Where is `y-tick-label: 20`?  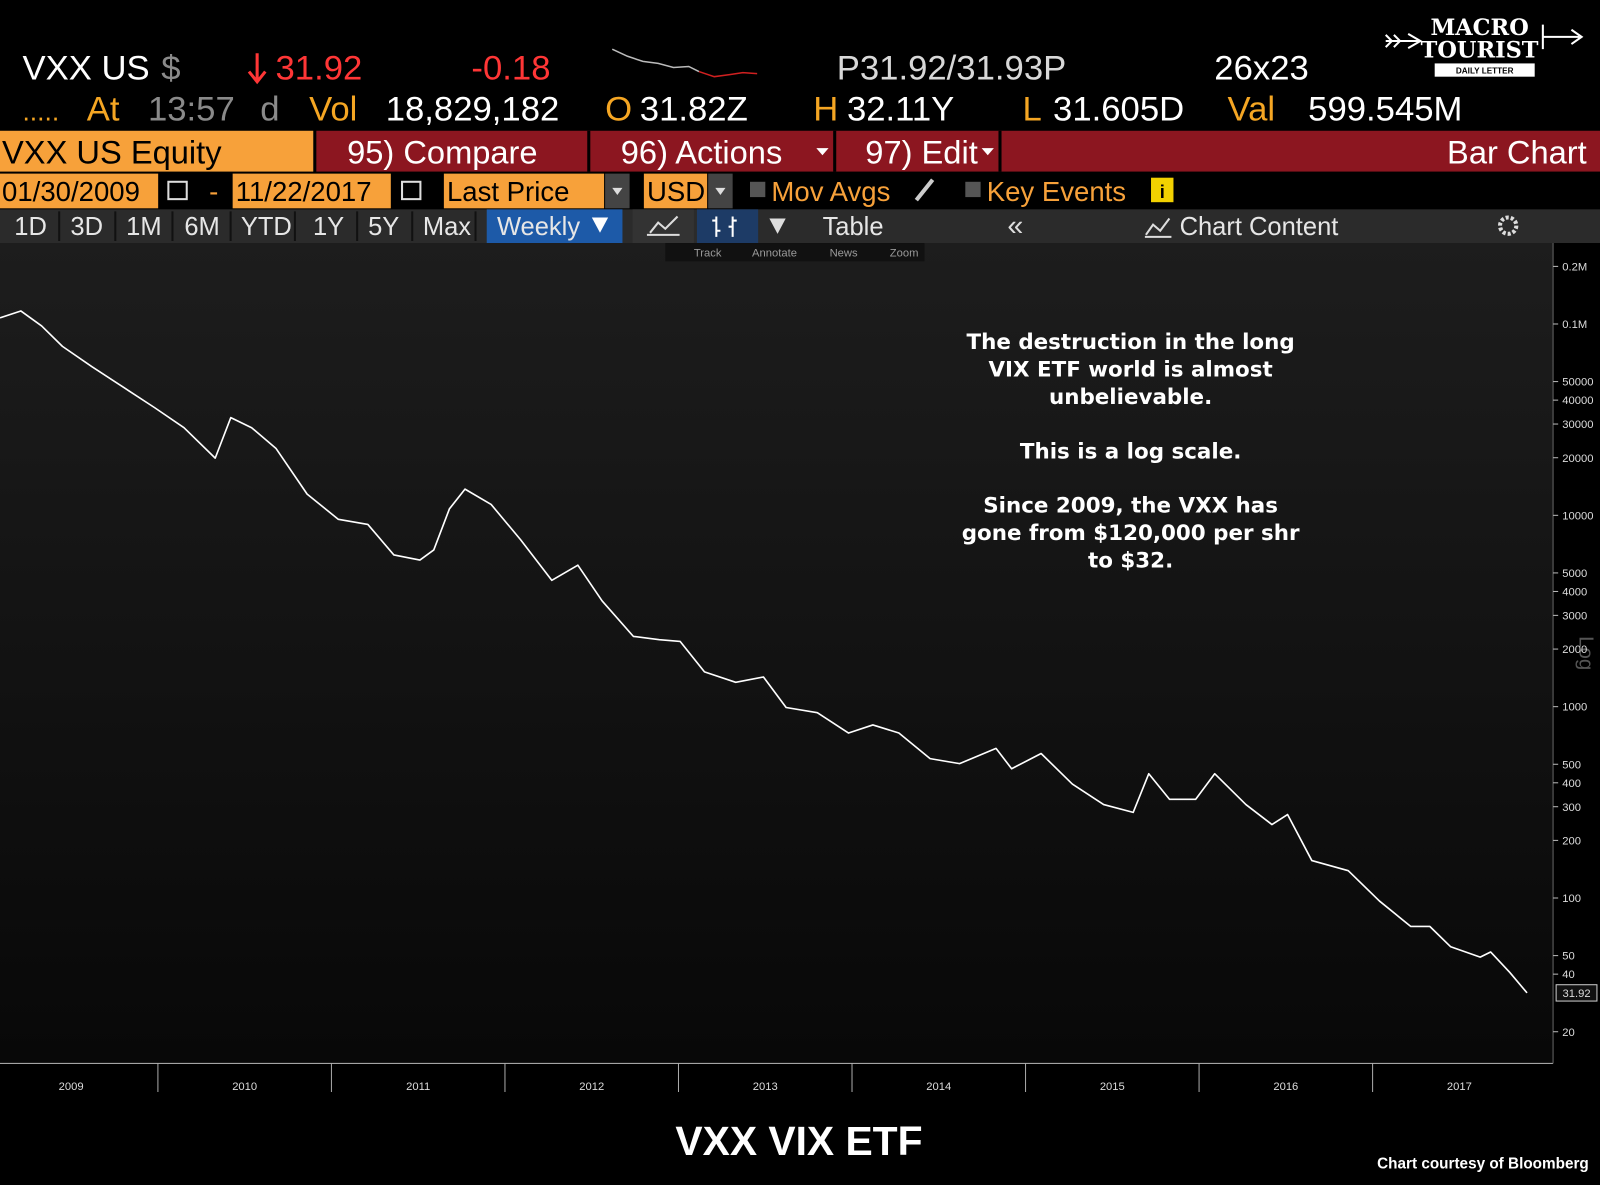 y-tick-label: 20 is located at coordinates (1568, 1033).